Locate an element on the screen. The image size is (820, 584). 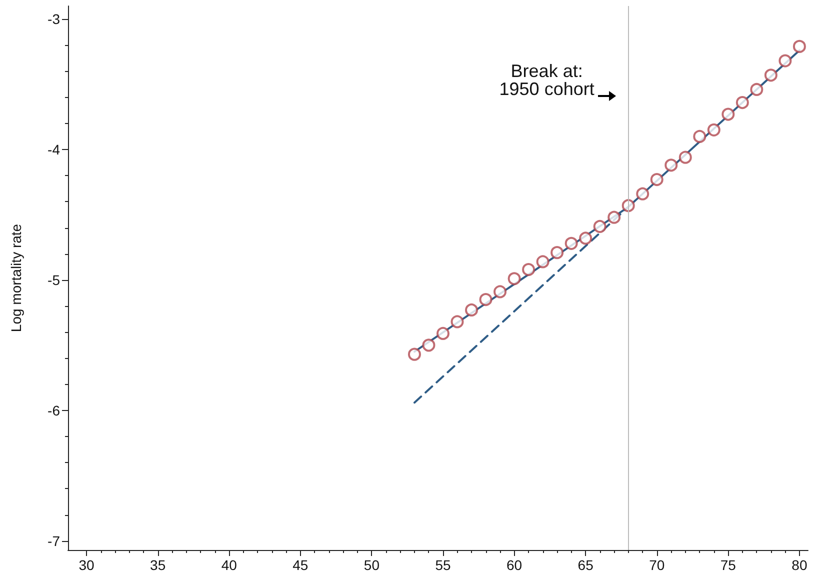
y-axis-title: Log mortality rate is located at coordinates (16, 278).